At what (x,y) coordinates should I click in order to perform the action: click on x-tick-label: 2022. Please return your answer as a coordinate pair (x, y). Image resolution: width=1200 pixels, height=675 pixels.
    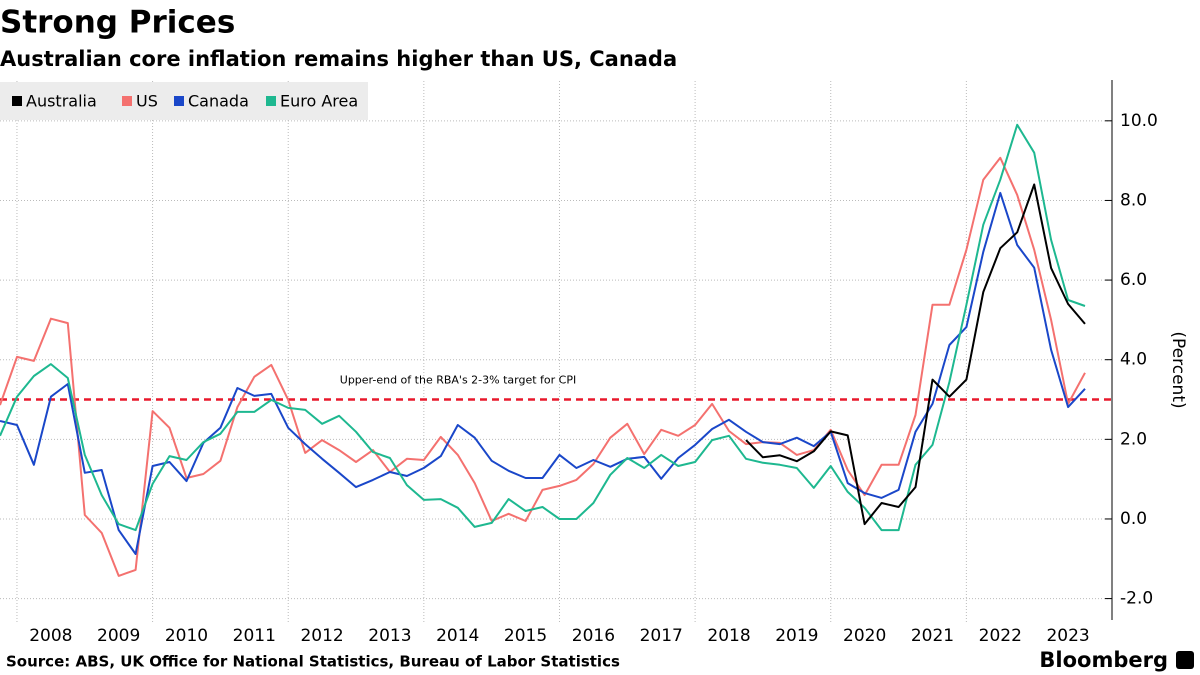
    Looking at the image, I should click on (1000, 636).